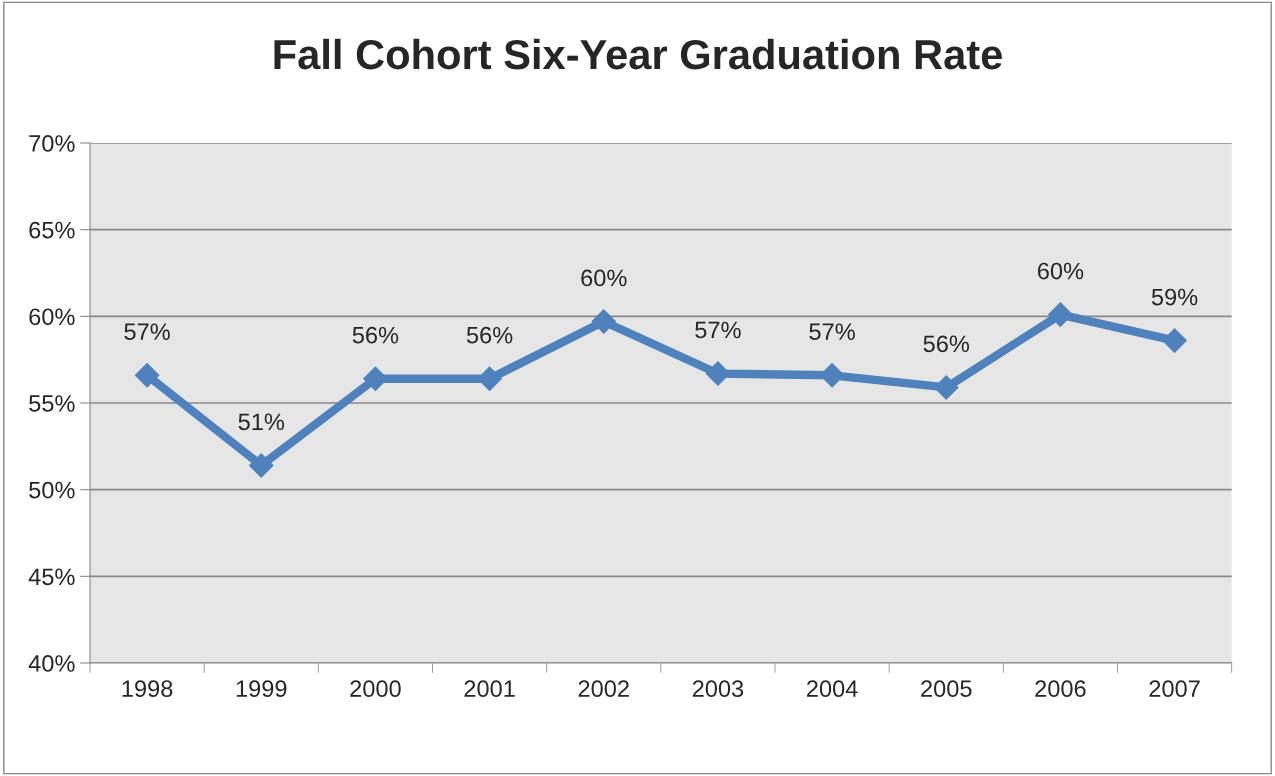 The width and height of the screenshot is (1275, 776). What do you see at coordinates (1060, 689) in the screenshot?
I see `x-tick-label: 2006` at bounding box center [1060, 689].